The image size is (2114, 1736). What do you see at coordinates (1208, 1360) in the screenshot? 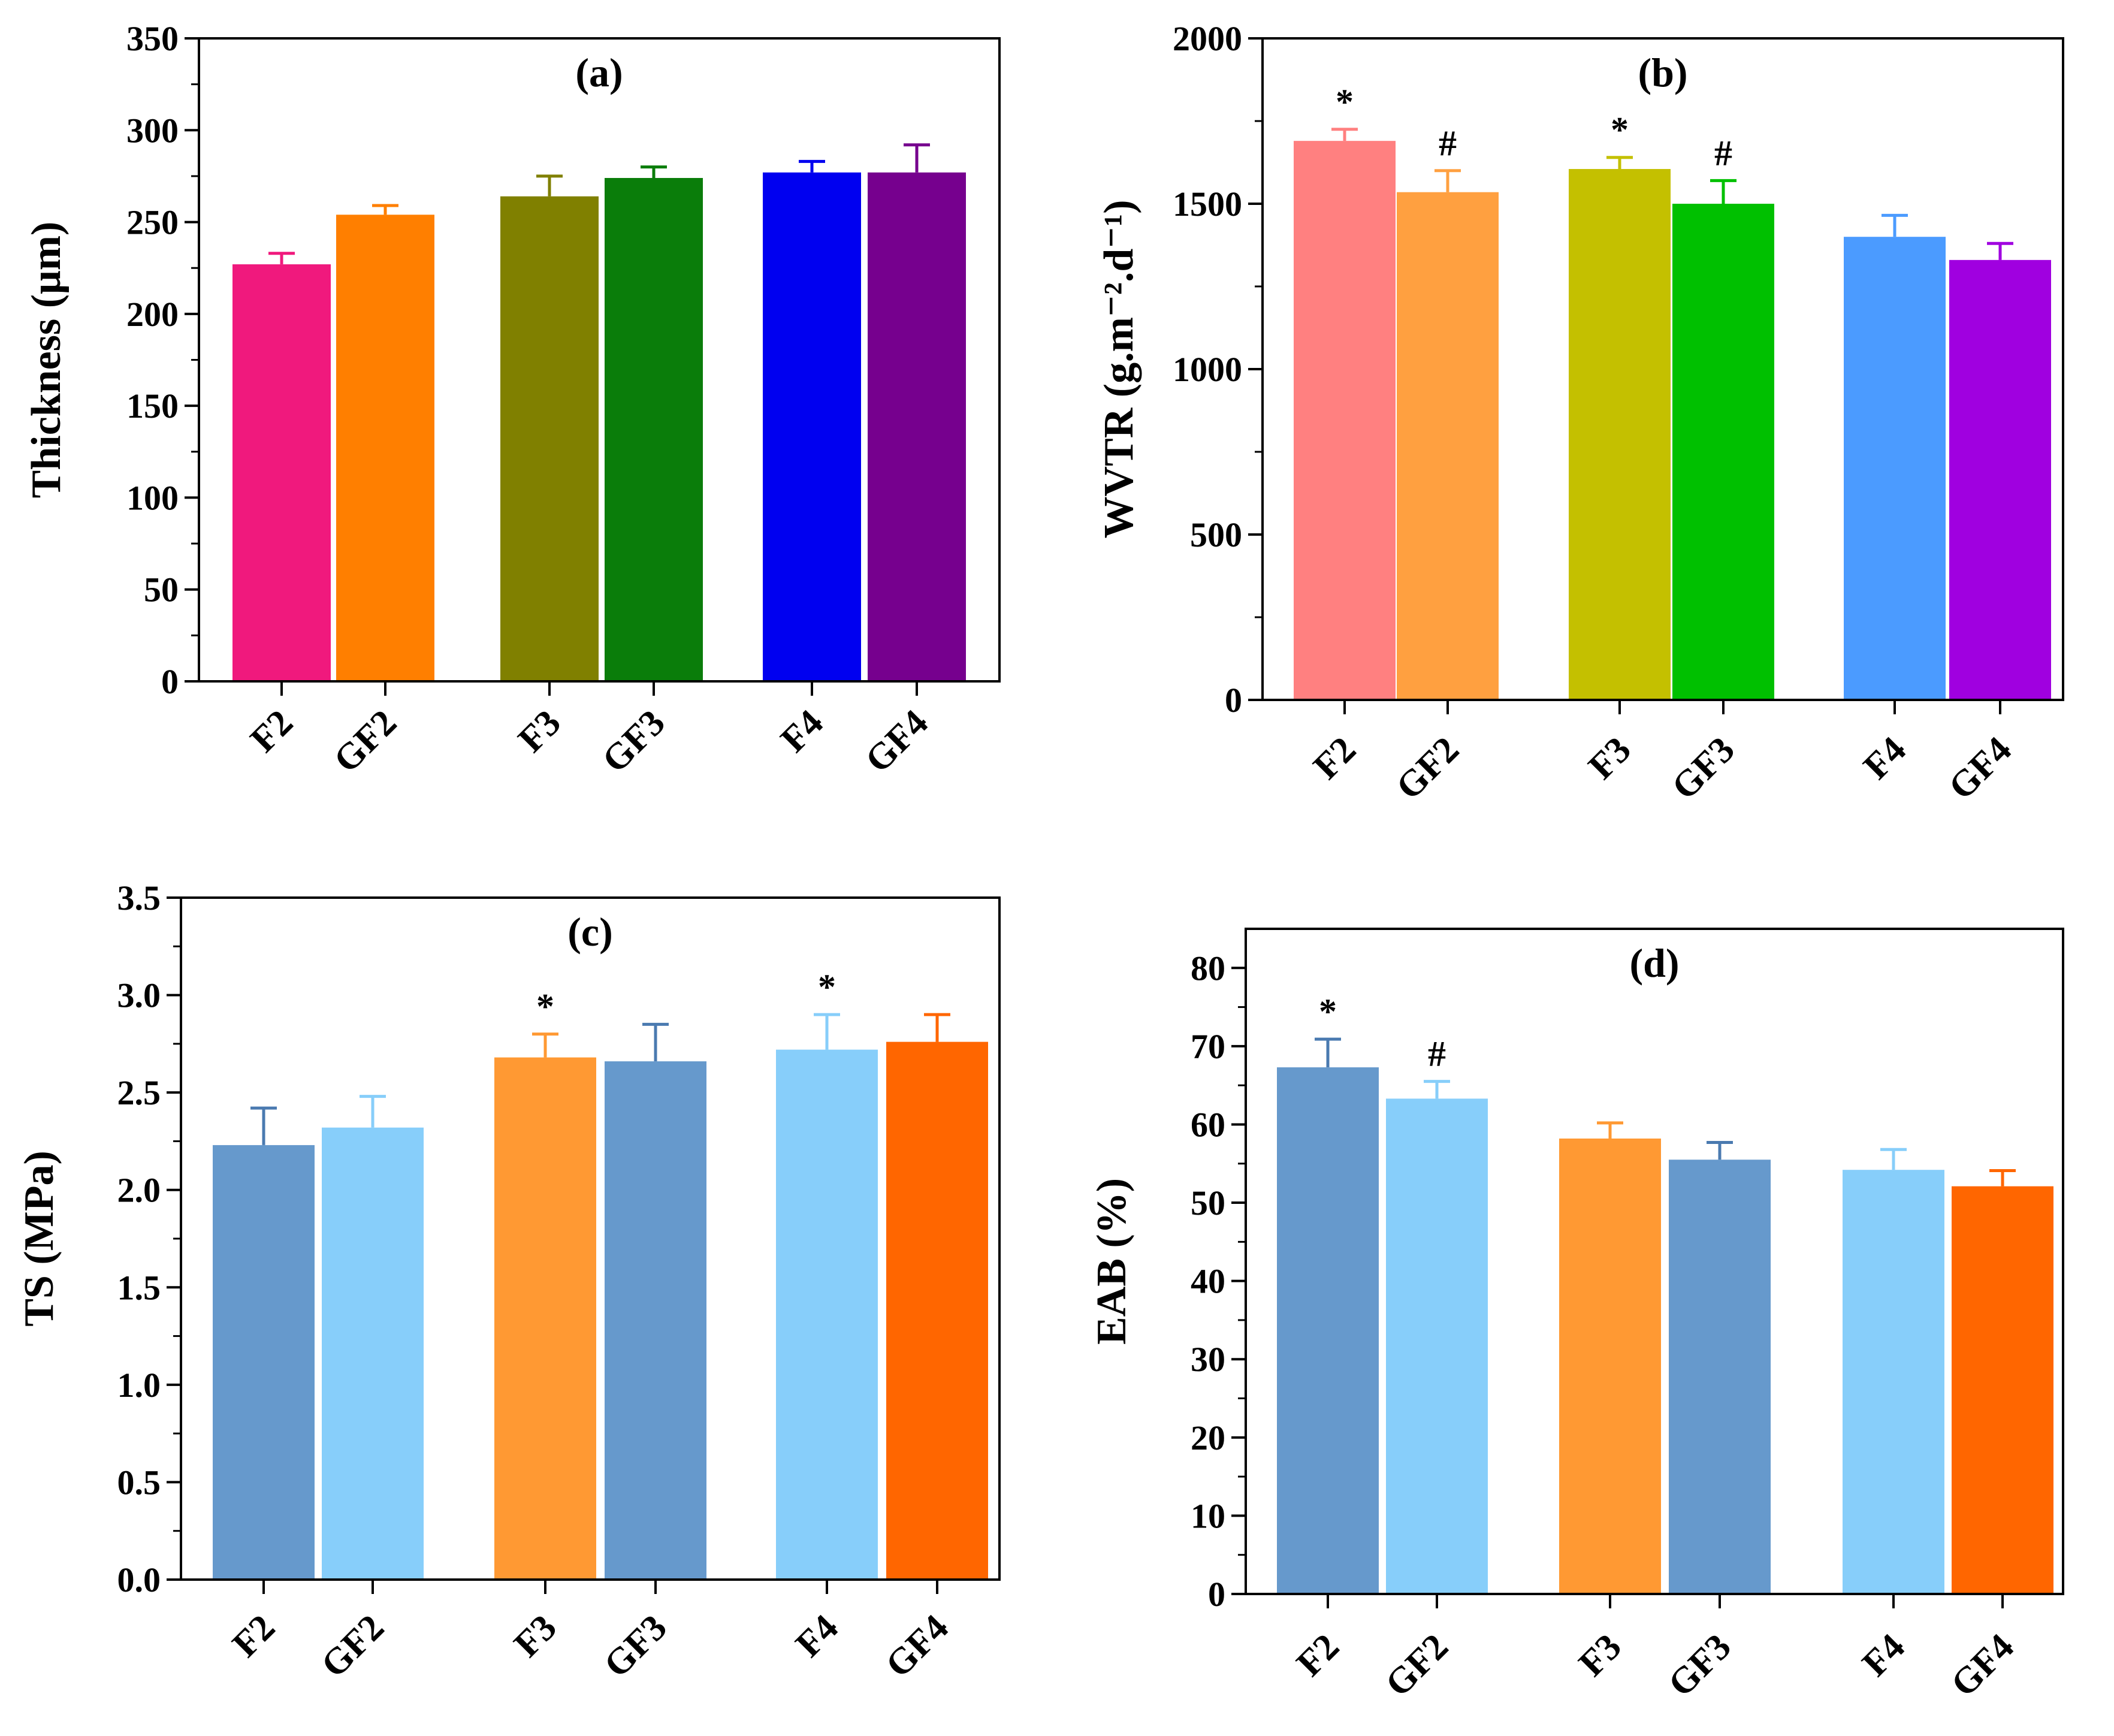
I see `y-tick-label: 30` at bounding box center [1208, 1360].